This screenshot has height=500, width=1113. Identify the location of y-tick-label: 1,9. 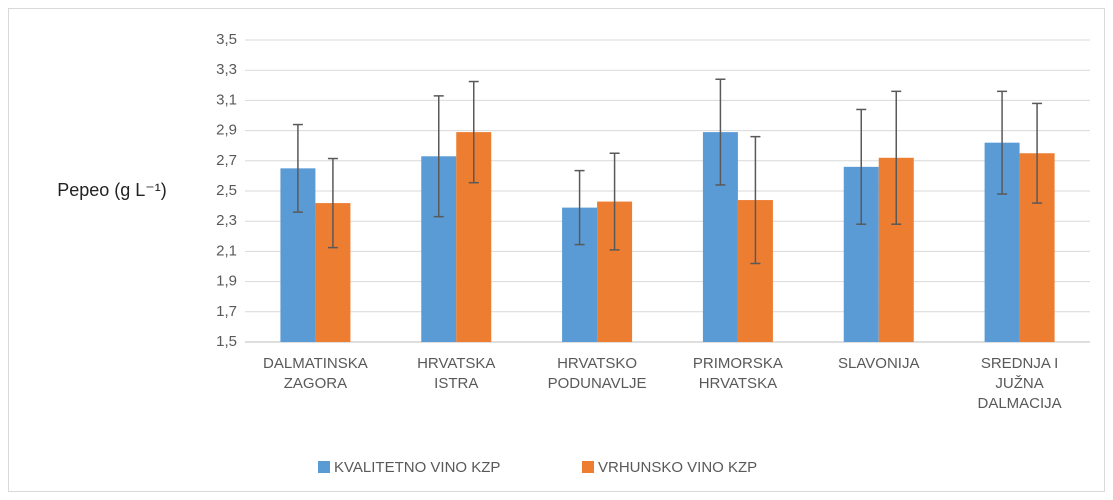
(226, 281).